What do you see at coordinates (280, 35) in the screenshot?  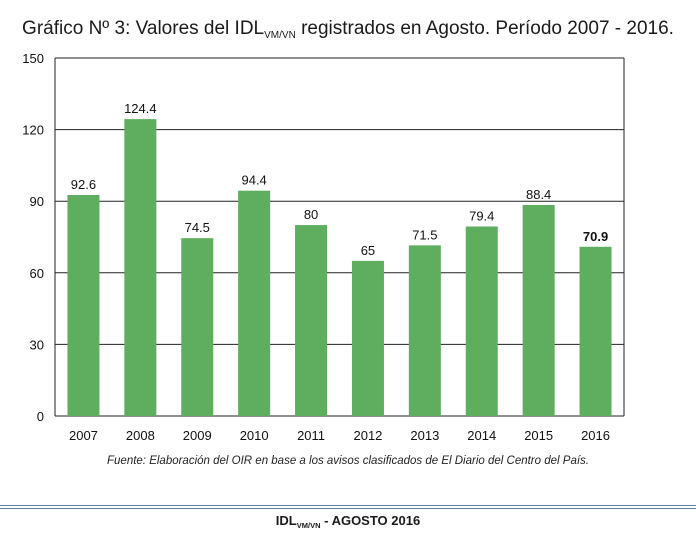 I see `chart-title-subscript: VM/VN` at bounding box center [280, 35].